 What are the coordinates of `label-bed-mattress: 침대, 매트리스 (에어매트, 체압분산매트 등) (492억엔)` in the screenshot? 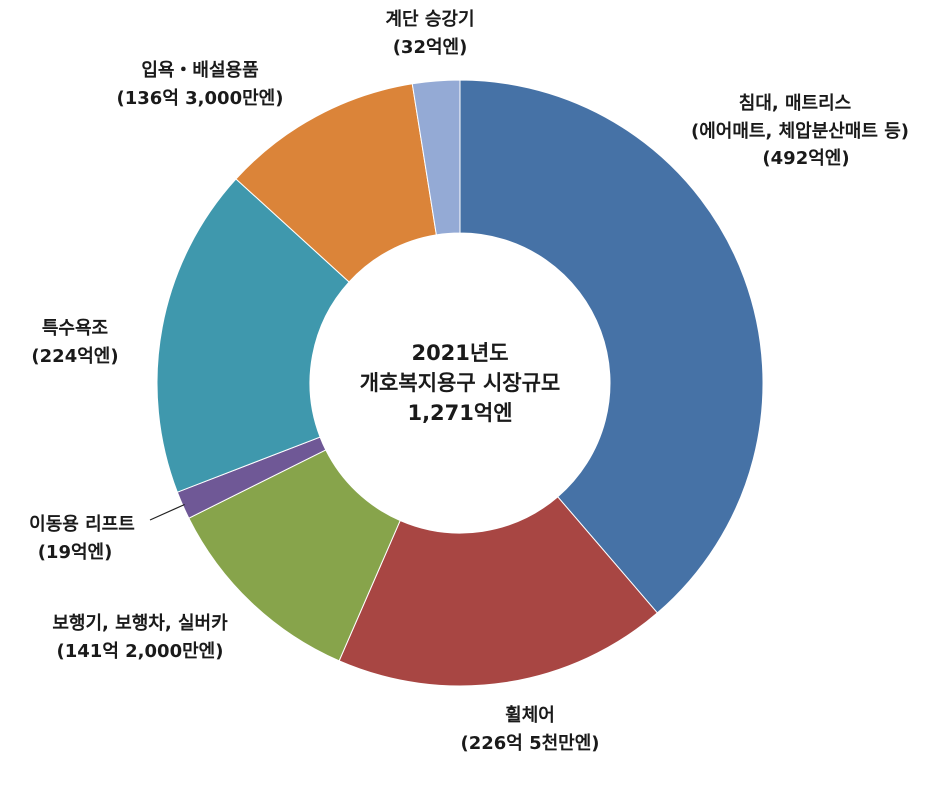 It's located at (800, 131).